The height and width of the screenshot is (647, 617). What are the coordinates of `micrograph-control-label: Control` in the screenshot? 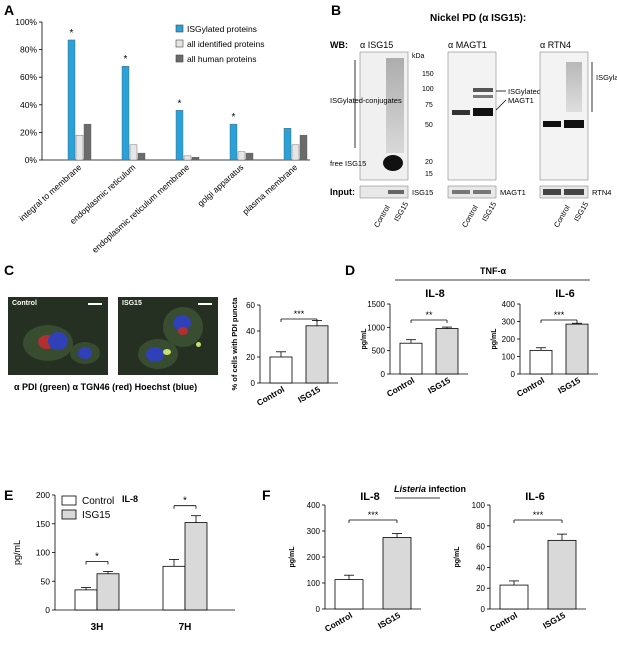 It's located at (24, 303).